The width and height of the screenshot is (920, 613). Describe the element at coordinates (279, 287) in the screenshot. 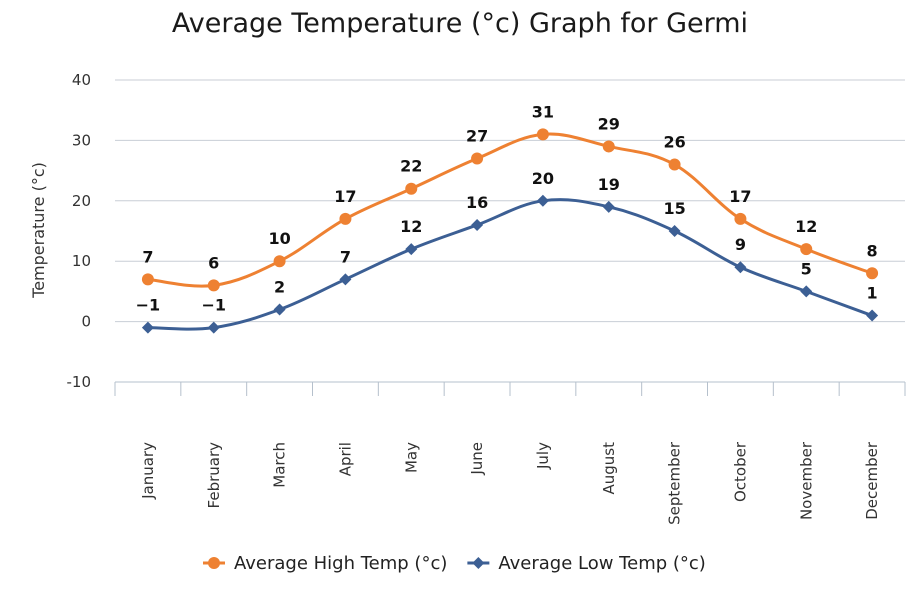

I see `data-label: 2` at that location.